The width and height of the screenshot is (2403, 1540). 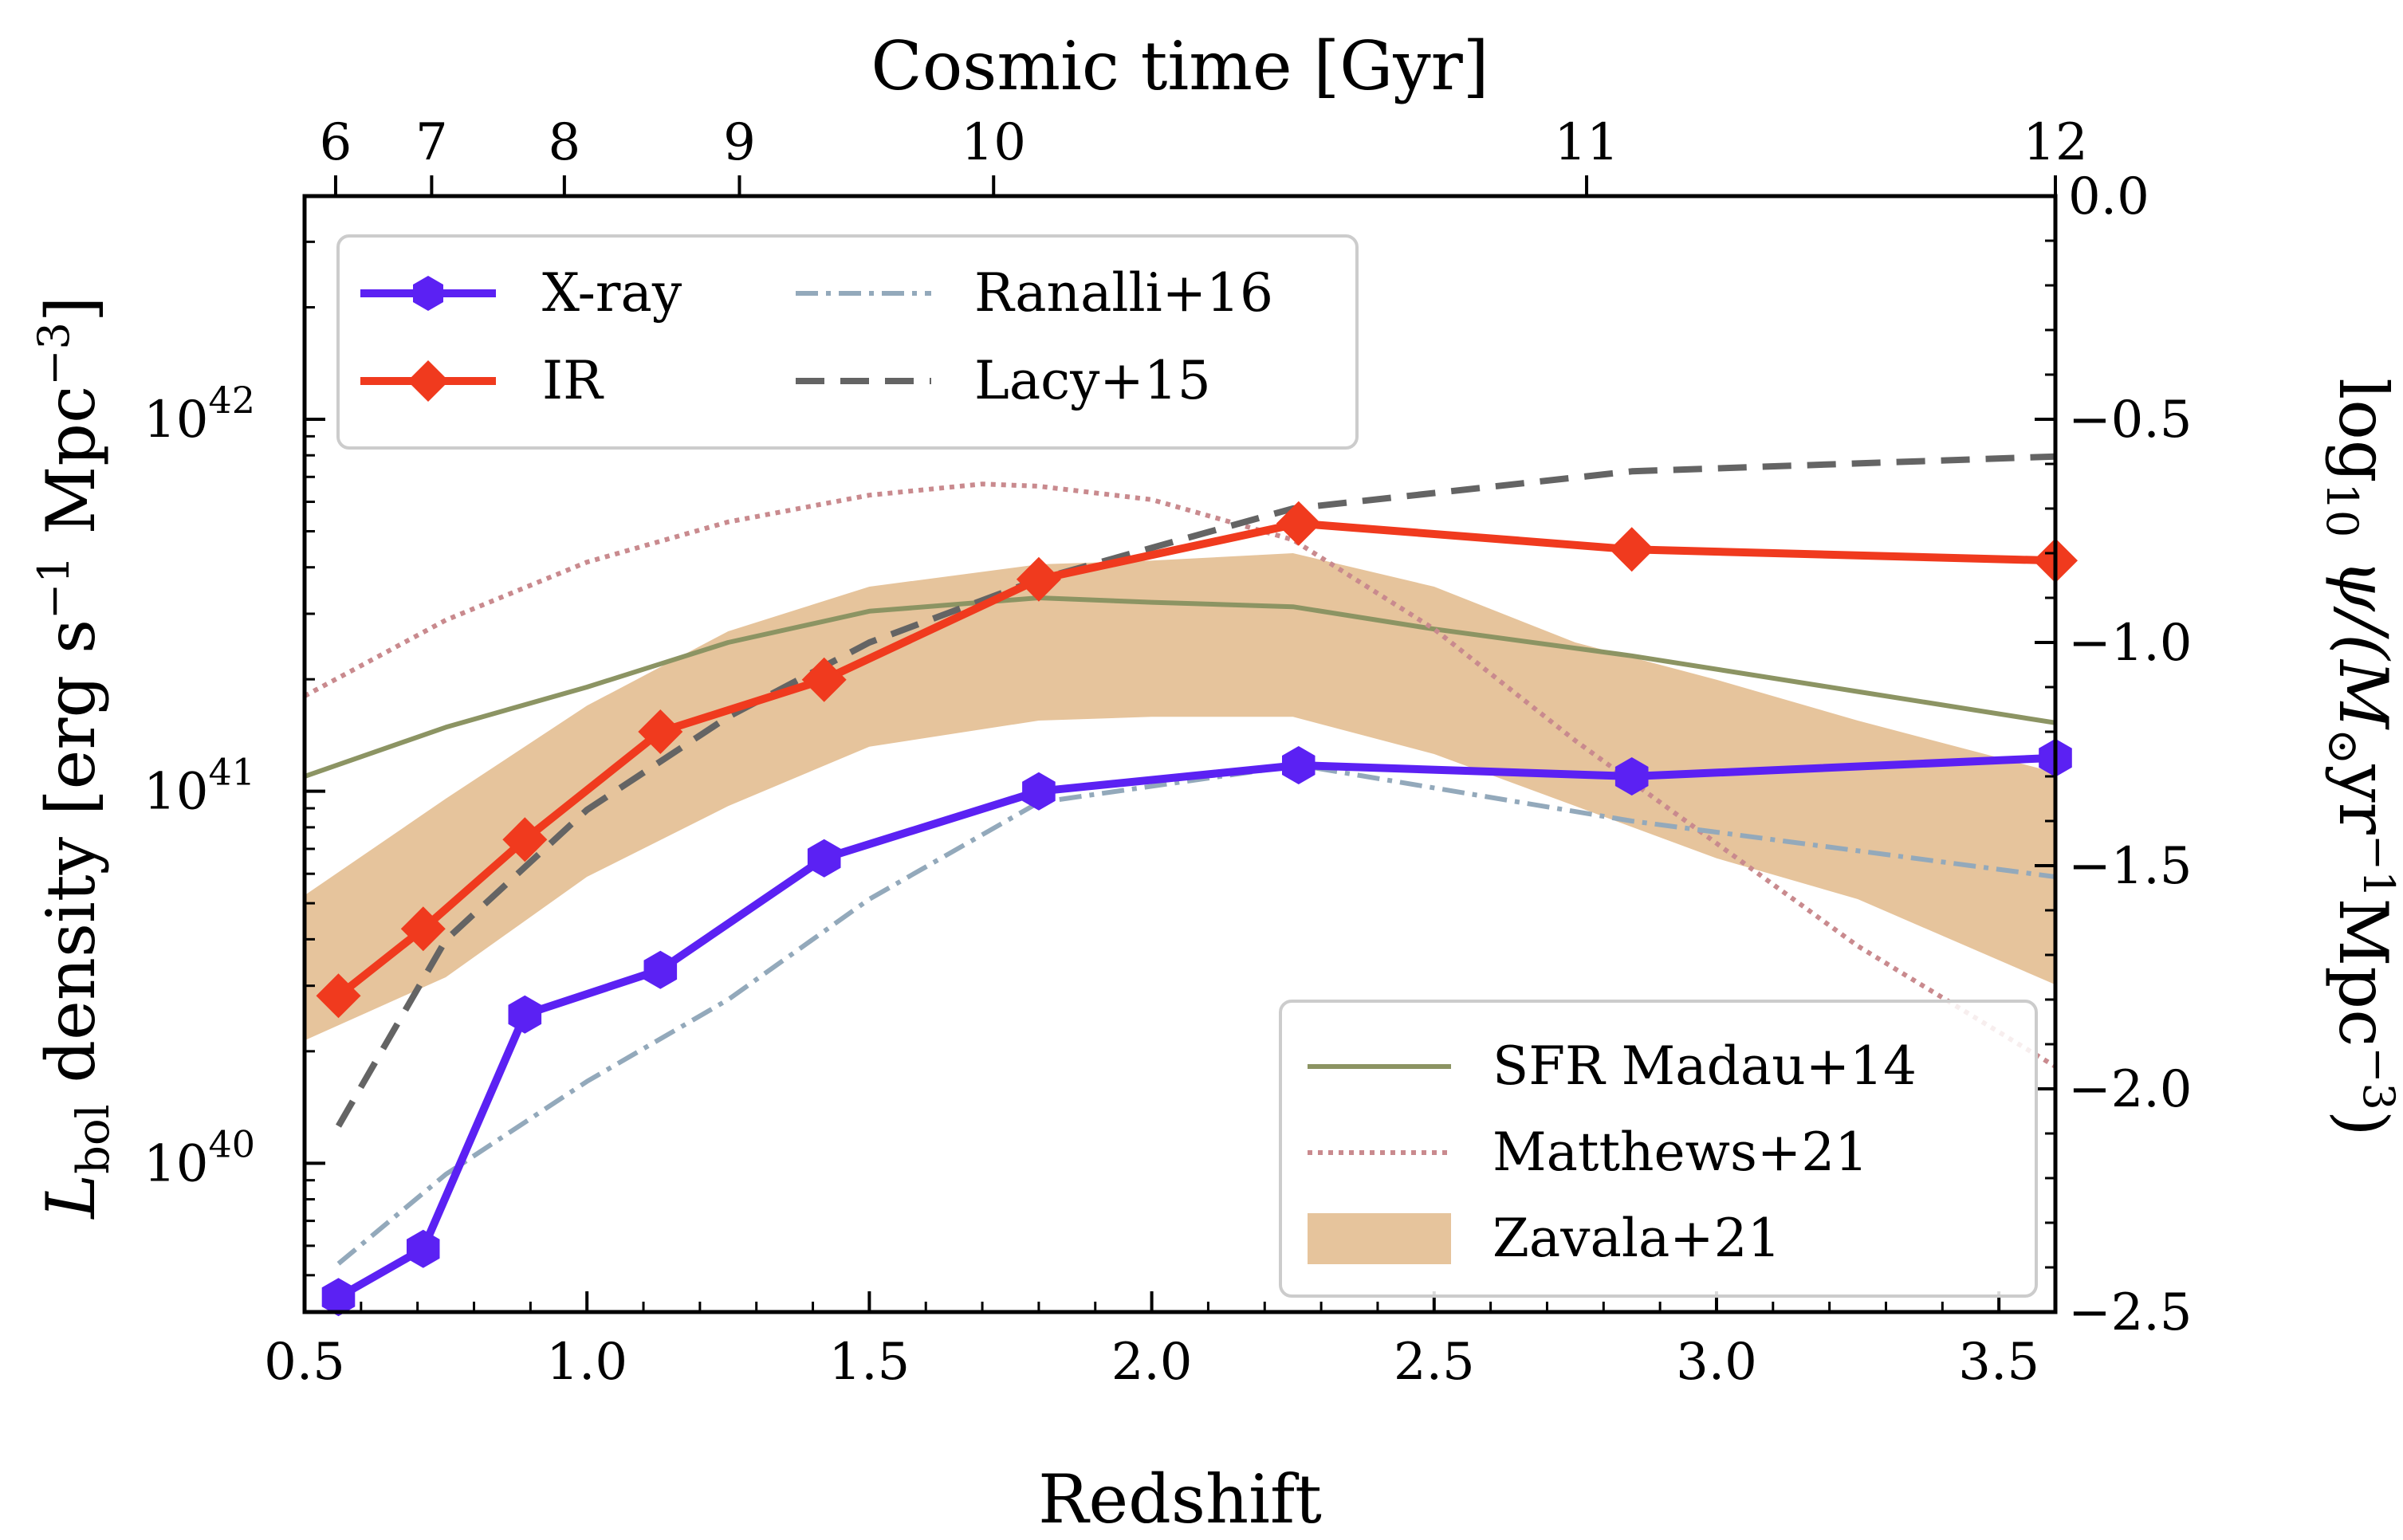 I want to click on legend-upper: X-ray IR Ranalli+16 Lacy+15, so click(x=848, y=342).